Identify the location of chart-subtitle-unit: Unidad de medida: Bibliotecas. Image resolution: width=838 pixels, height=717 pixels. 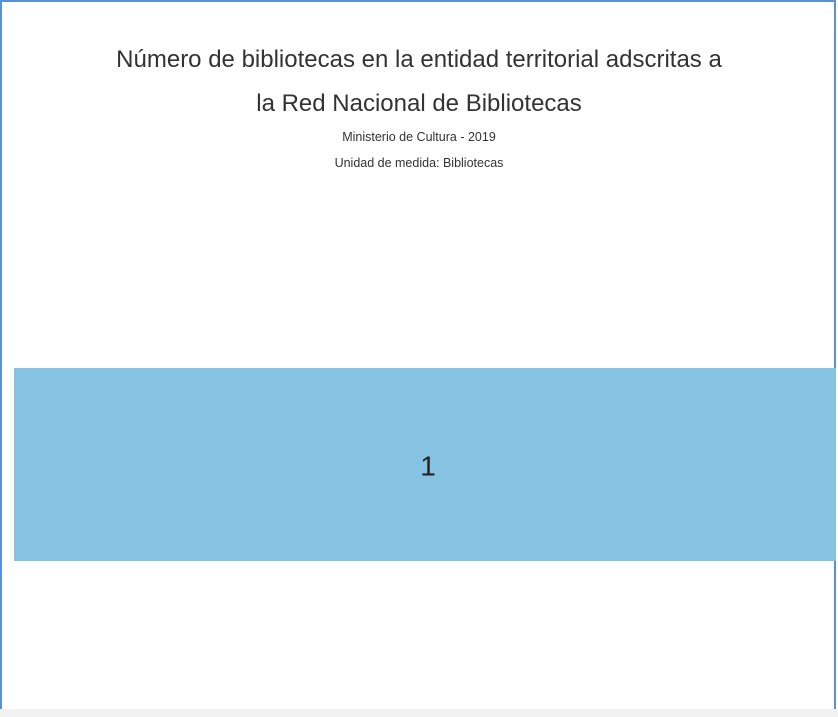
(419, 163).